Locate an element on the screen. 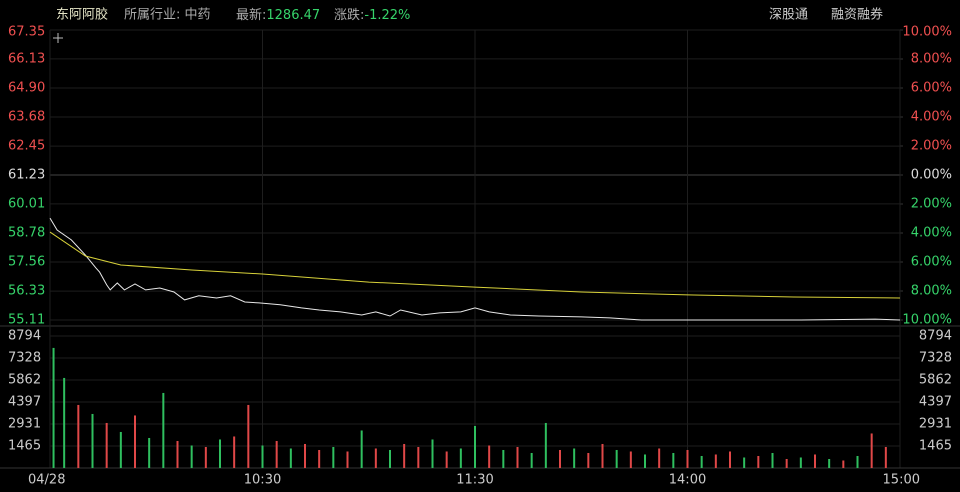  y-tick-label: 63.68 is located at coordinates (26, 116).